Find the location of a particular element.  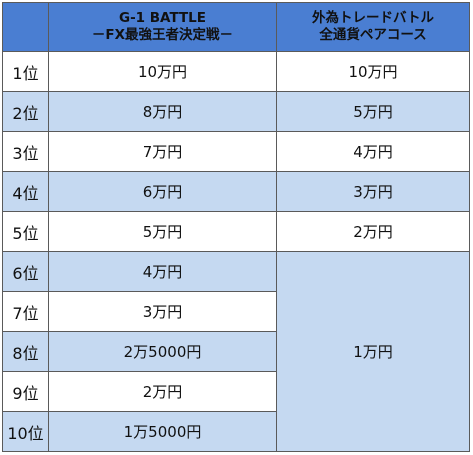

g1-prize-cell: 7万円 is located at coordinates (162, 151).